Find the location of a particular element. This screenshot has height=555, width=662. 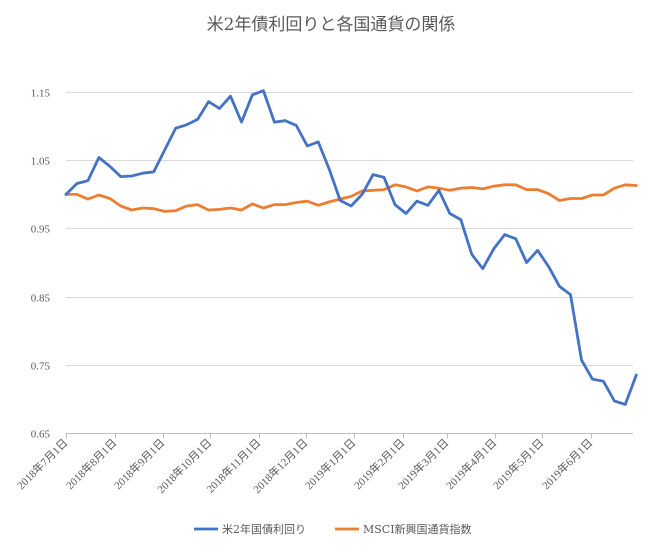

legend: 米2年国債利回り MSCI新興国通貨指数 is located at coordinates (333, 529).